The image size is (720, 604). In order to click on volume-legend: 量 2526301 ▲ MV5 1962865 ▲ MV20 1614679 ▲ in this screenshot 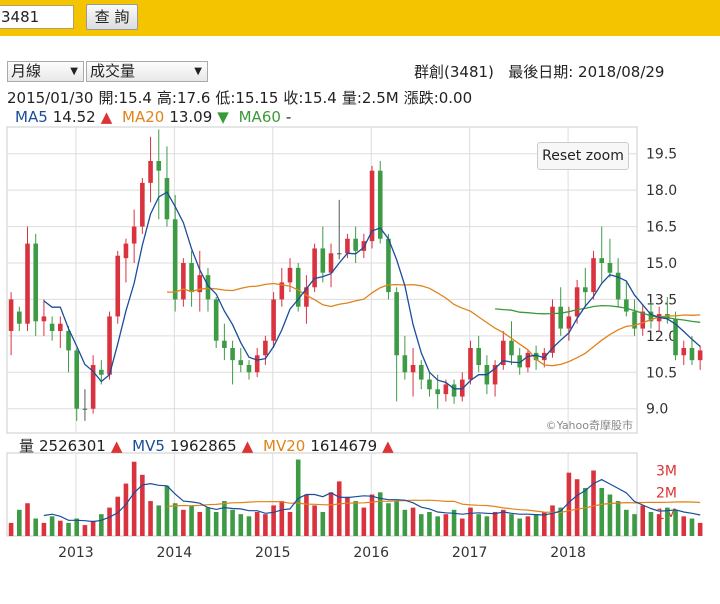, I will do `click(209, 445)`.